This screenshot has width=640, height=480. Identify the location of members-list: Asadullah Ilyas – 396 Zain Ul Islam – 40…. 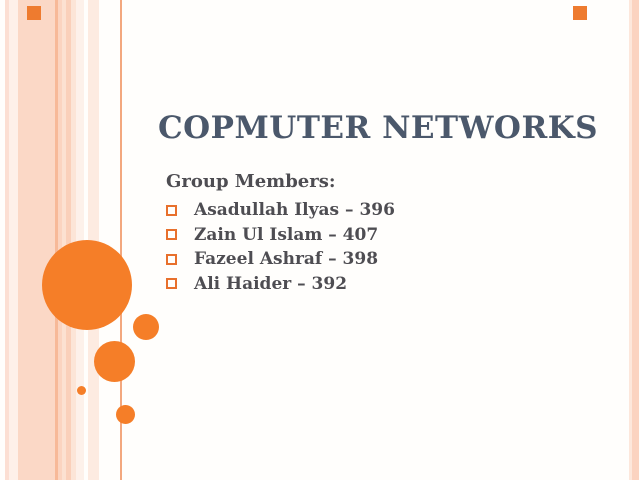
(280, 247).